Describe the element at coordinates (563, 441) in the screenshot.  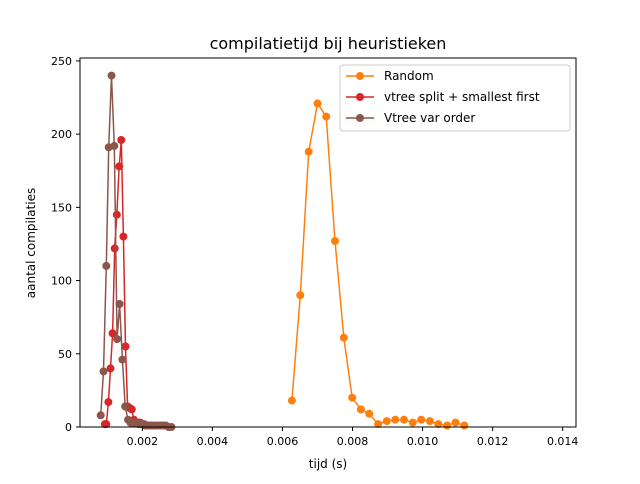
I see `x-tick-label: 0.014` at that location.